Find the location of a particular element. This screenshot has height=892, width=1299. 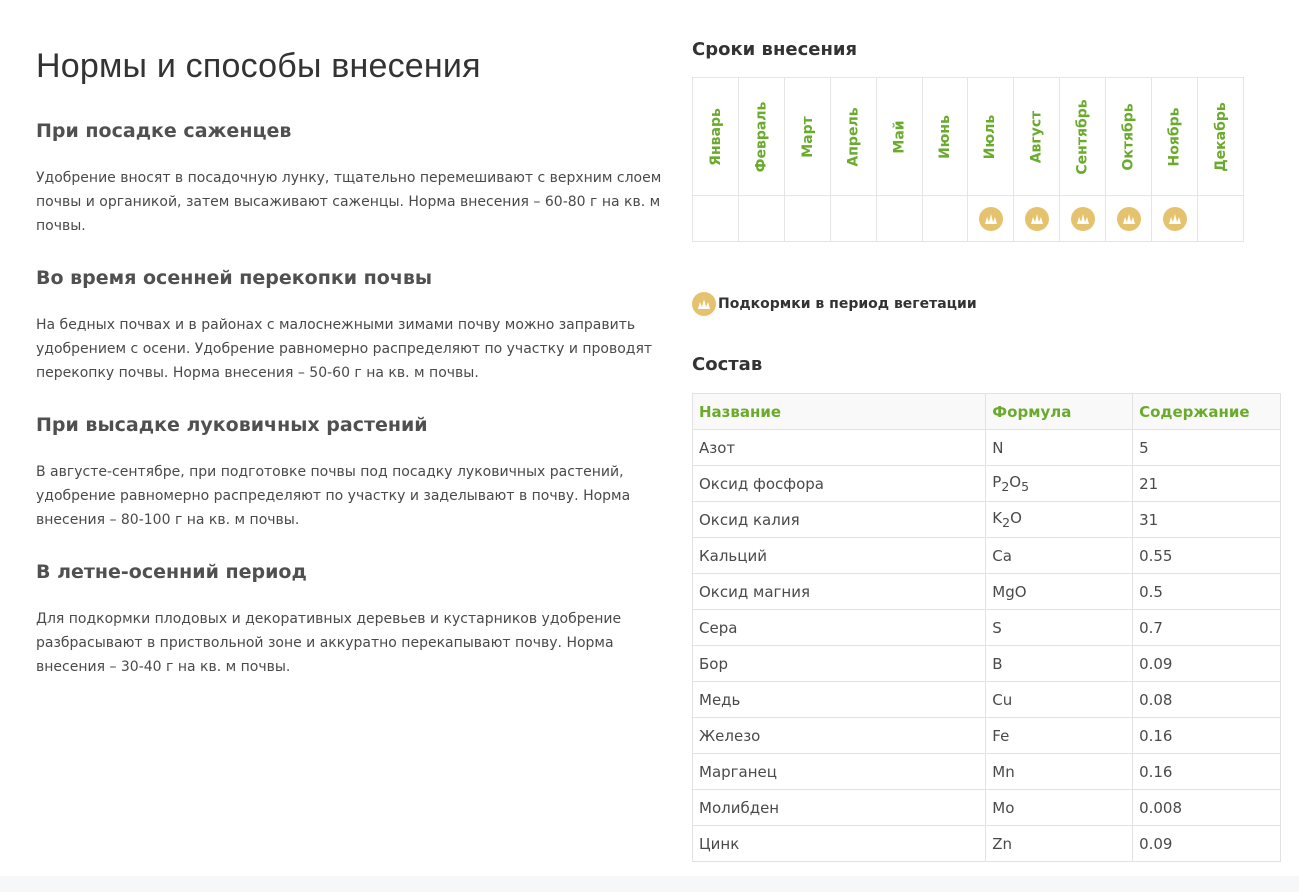

month-column: Июнь is located at coordinates (945, 160).